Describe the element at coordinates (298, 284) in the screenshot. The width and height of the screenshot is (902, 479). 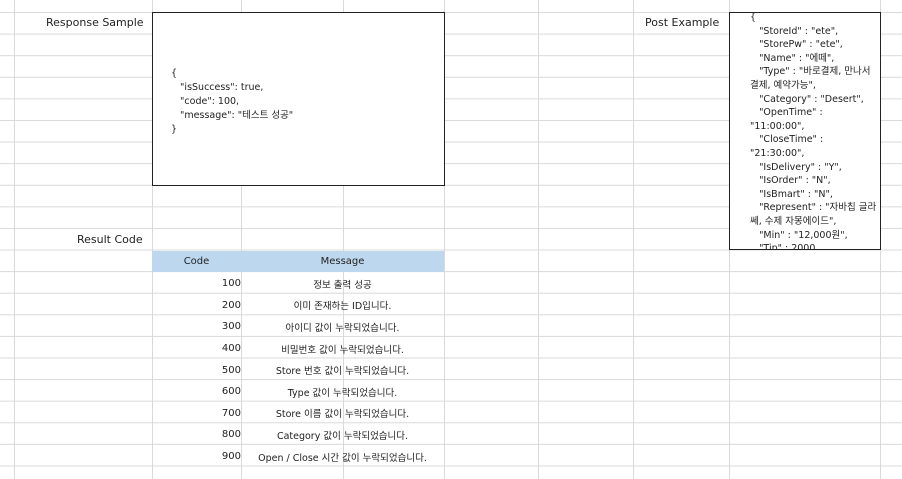
I see `table-row: 100 정보 출력 성공` at that location.